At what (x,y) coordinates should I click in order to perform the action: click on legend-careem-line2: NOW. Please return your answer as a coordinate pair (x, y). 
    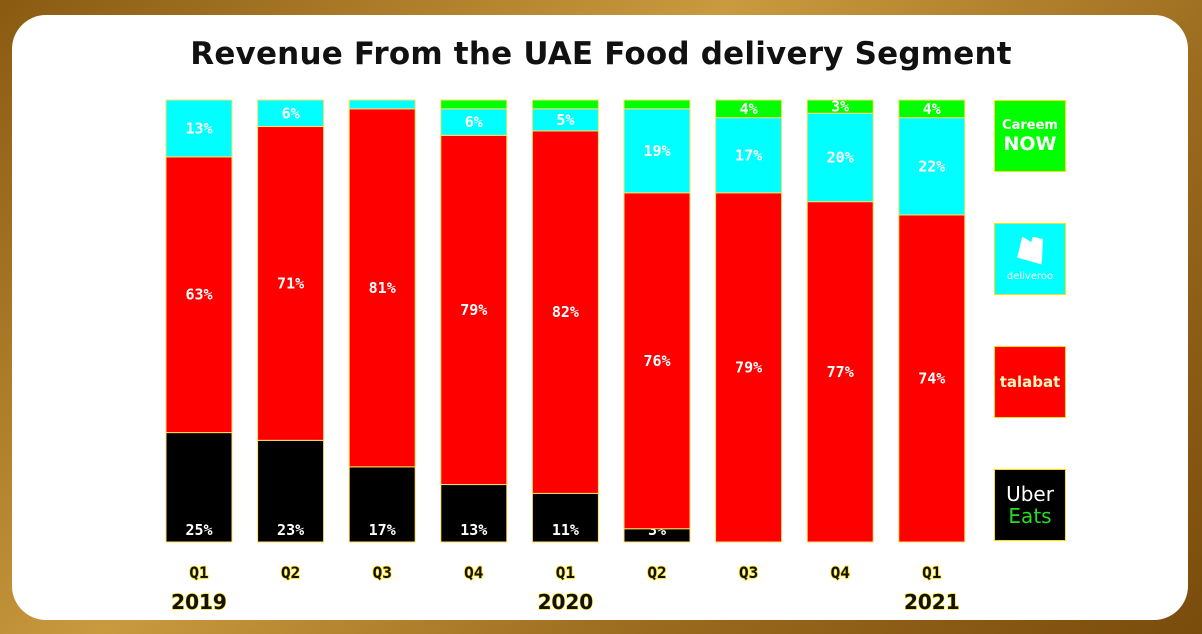
    Looking at the image, I should click on (1030, 143).